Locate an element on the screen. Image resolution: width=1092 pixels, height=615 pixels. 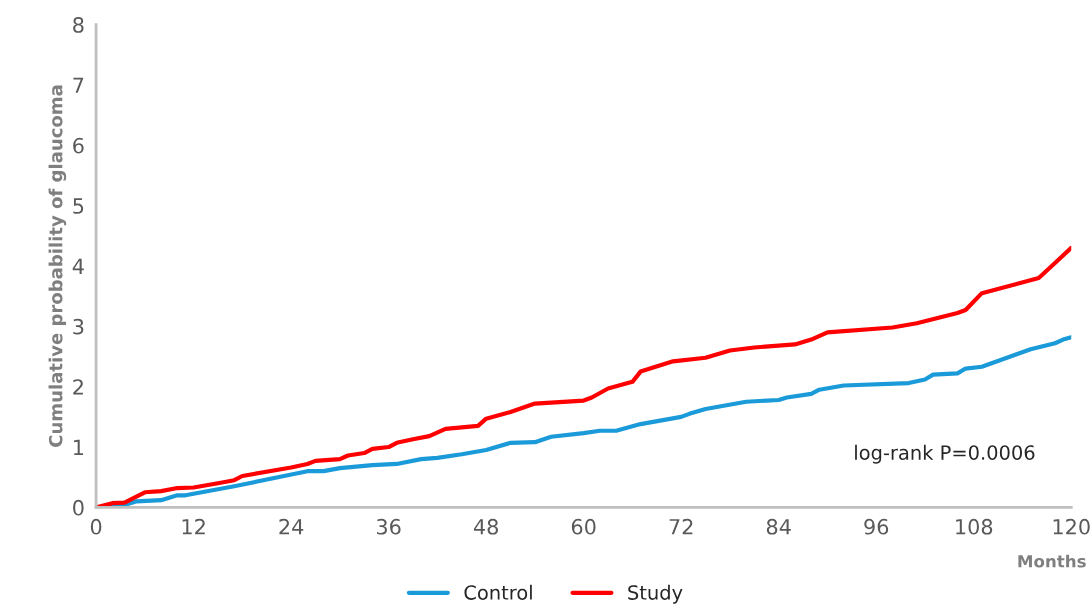
x-tick-label: 36 is located at coordinates (388, 526).